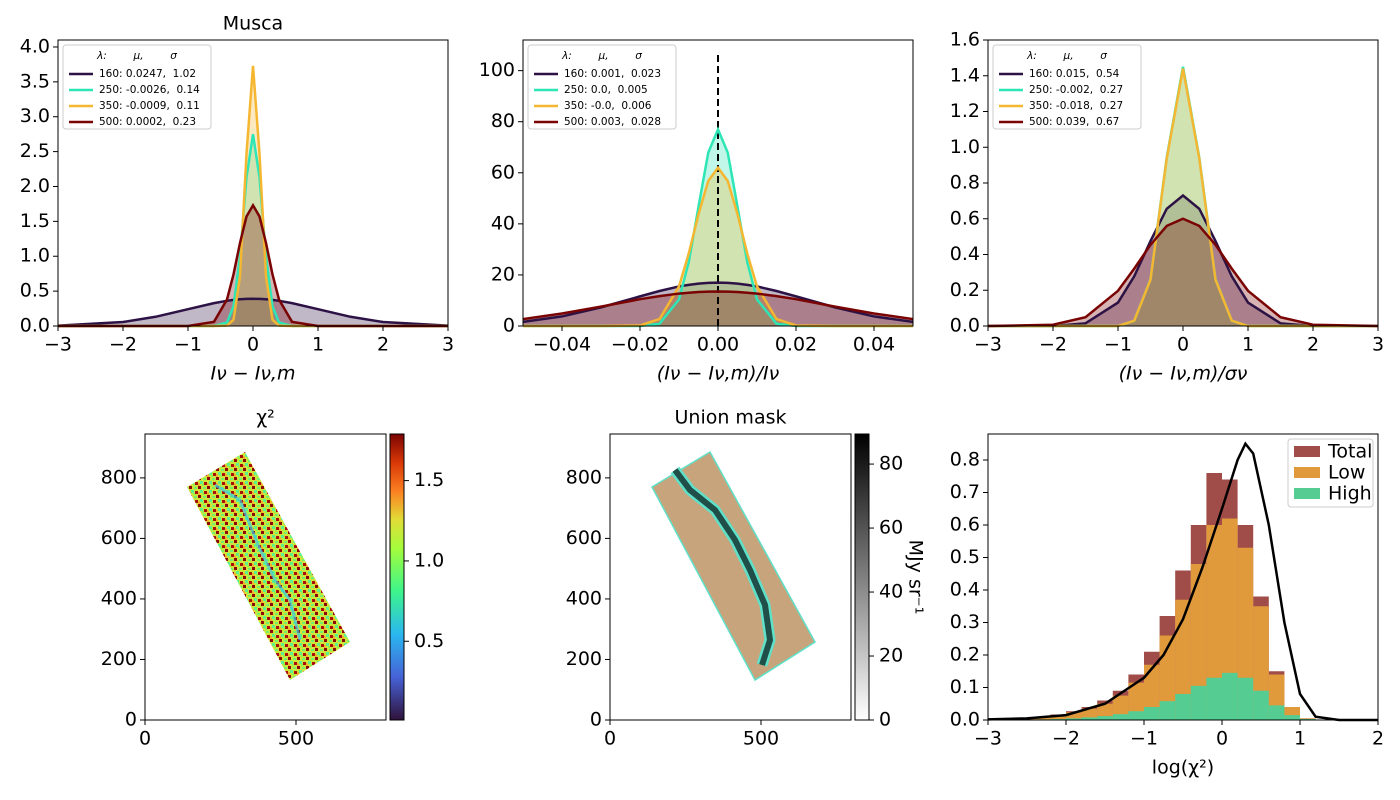 This screenshot has height=800, width=1400. Describe the element at coordinates (916, 577) in the screenshot. I see `colorbar-label: MJy sr⁻¹` at that location.